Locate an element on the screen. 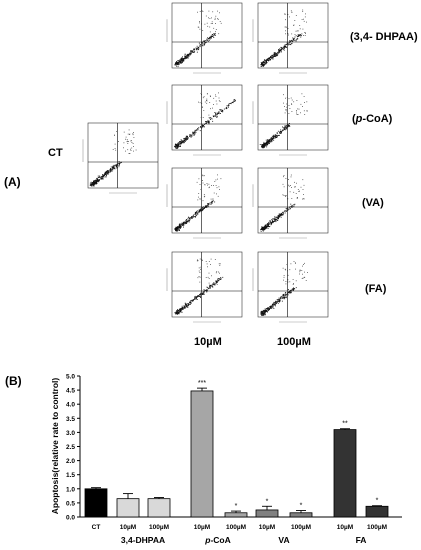 This screenshot has width=421, height=550. y-tick-label: 3.0 is located at coordinates (70, 433).